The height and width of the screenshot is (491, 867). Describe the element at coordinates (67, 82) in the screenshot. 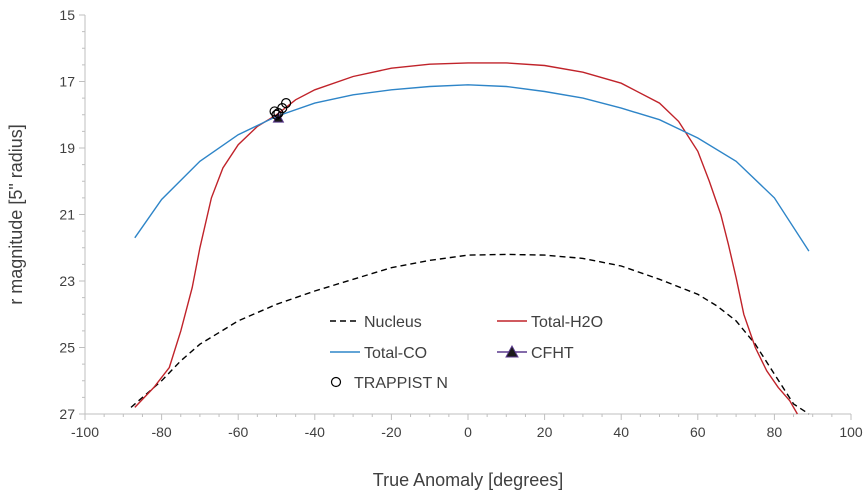

I see `y-tick-label: 17` at that location.